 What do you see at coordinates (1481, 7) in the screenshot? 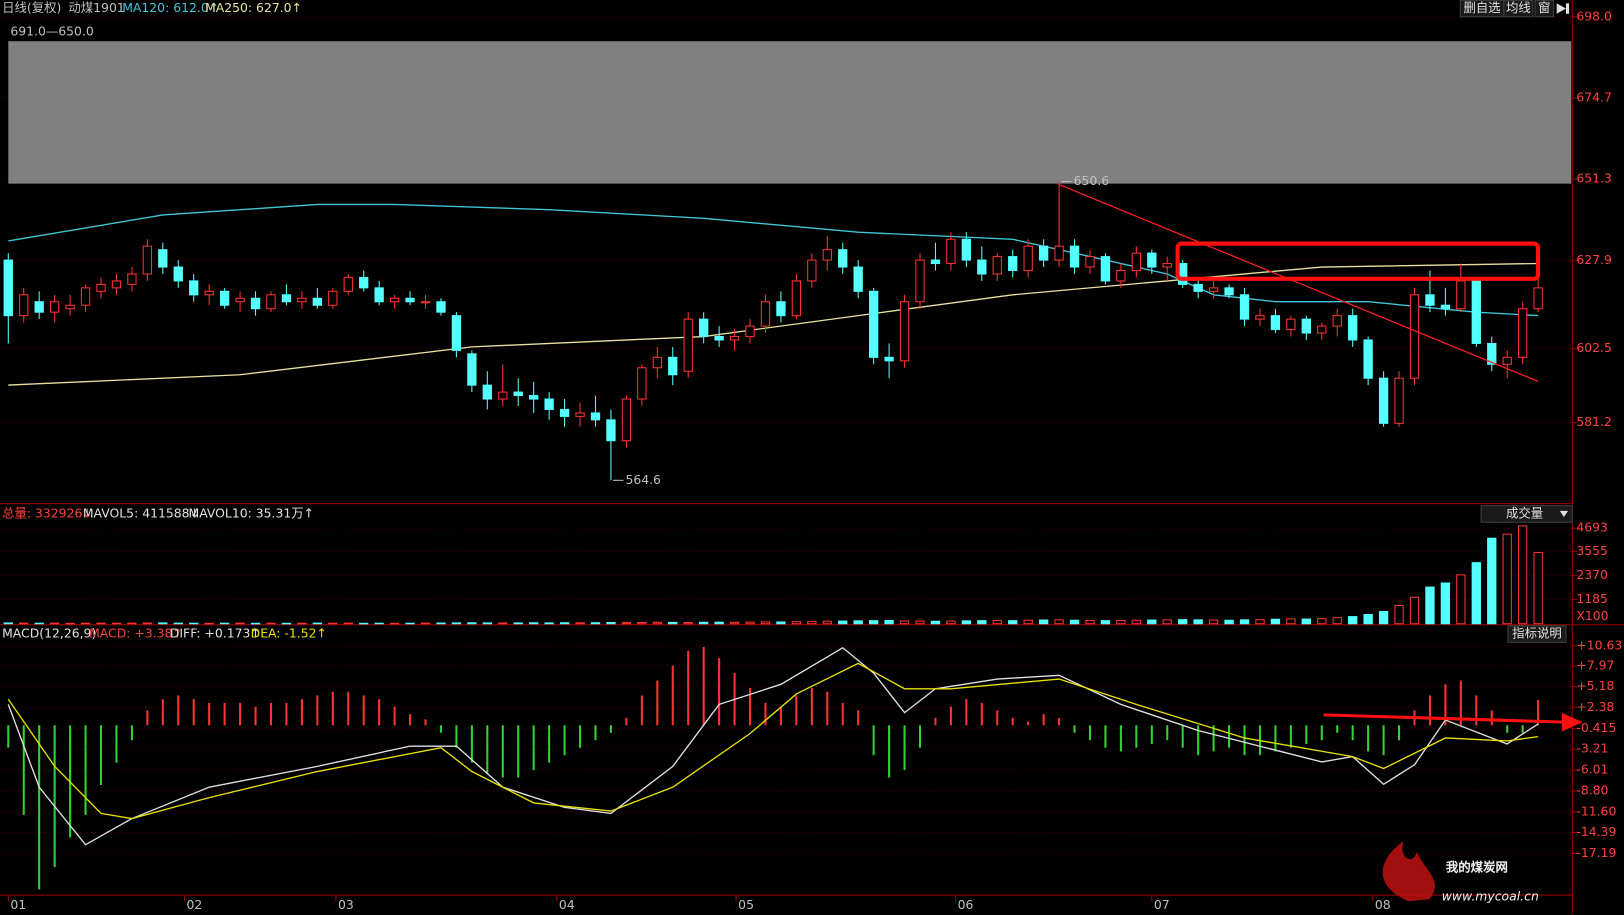
I see `button-label: 删自选` at bounding box center [1481, 7].